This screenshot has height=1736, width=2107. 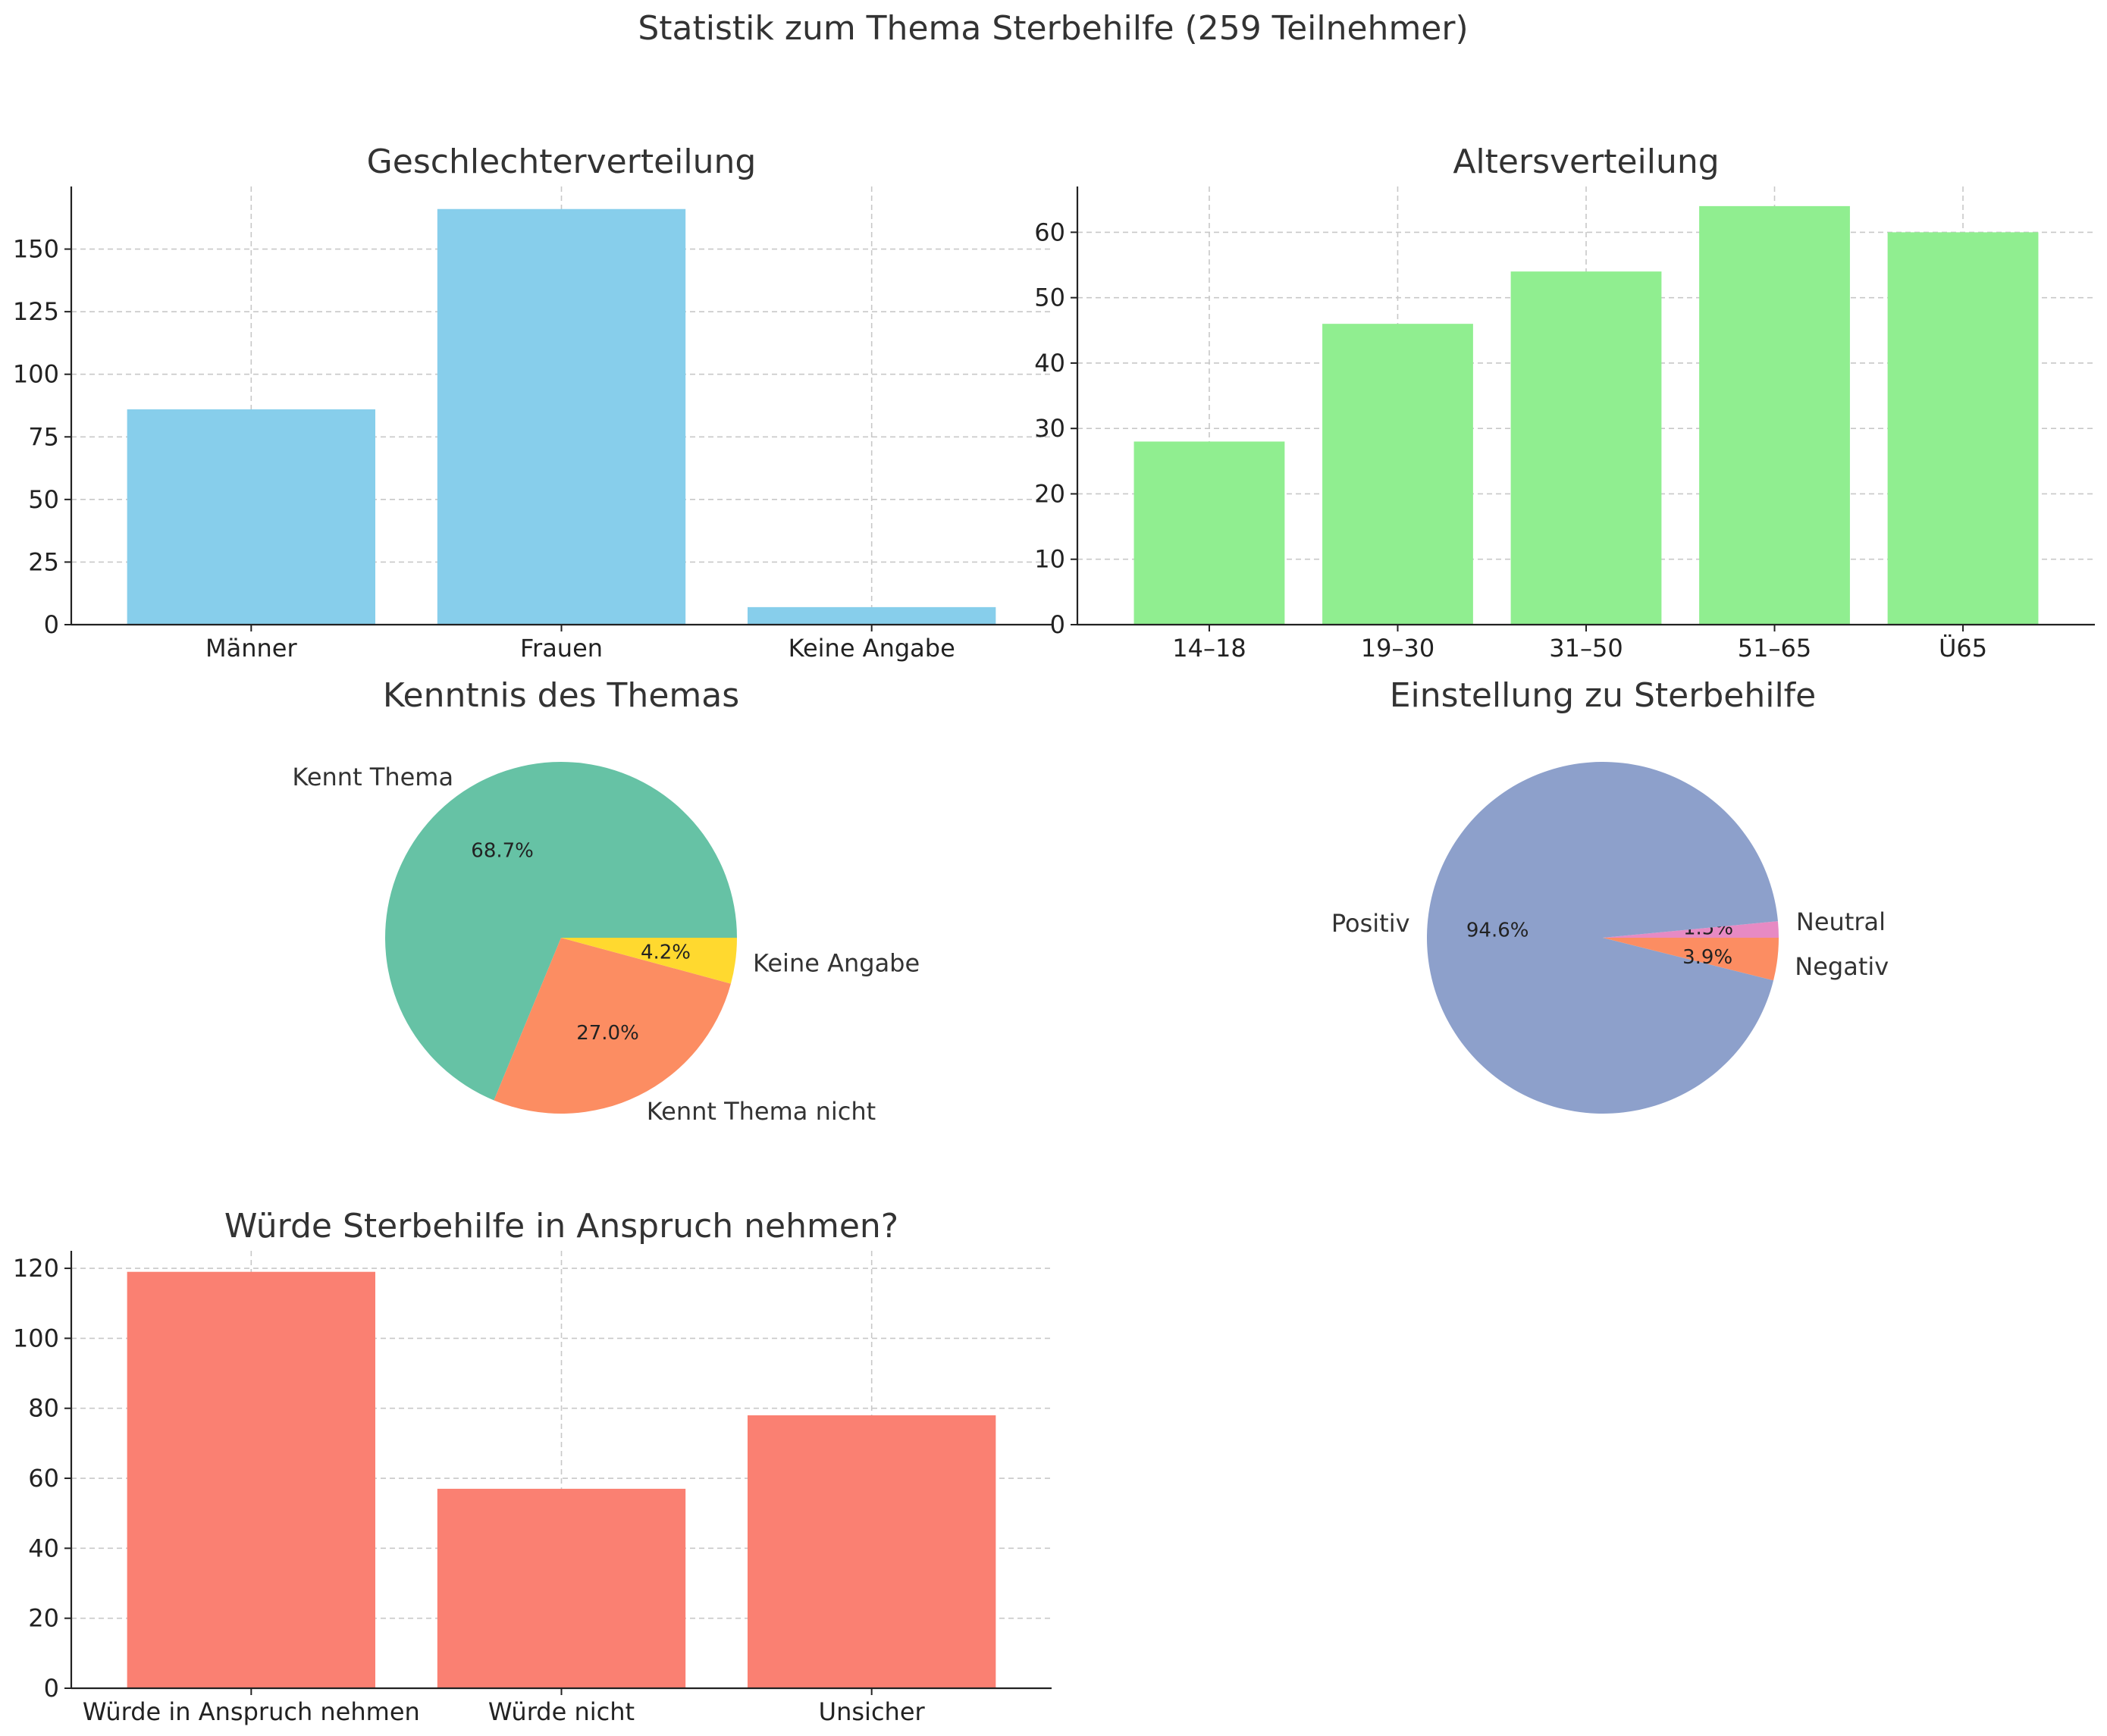 What do you see at coordinates (51, 1688) in the screenshot?
I see `usage-ytick-label: 0` at bounding box center [51, 1688].